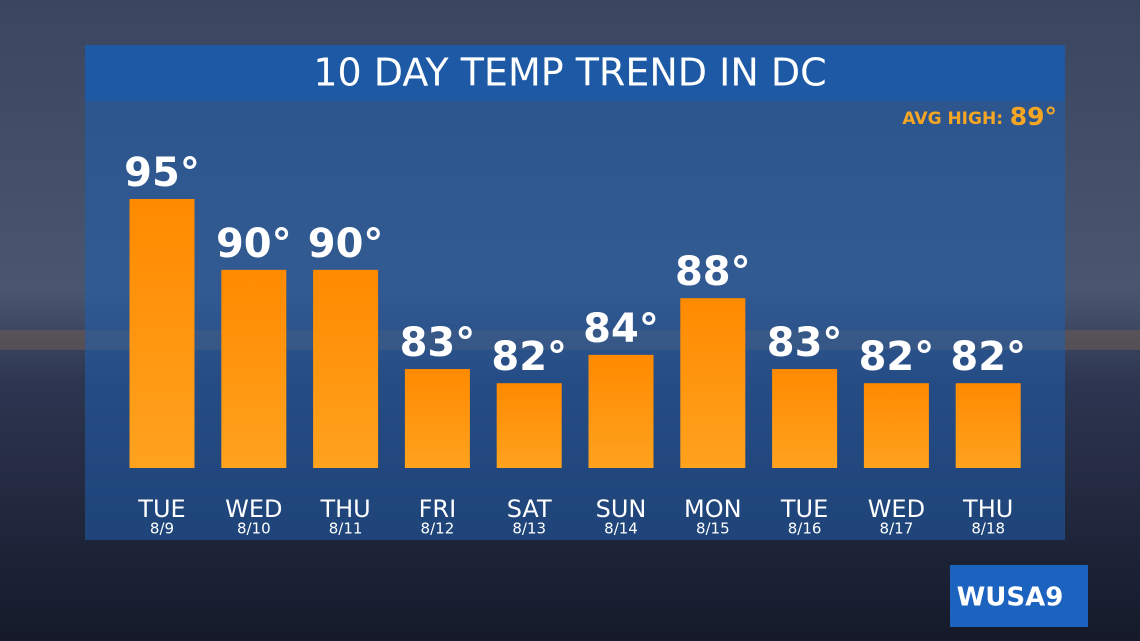 This screenshot has width=1140, height=641. Describe the element at coordinates (897, 529) in the screenshot. I see `x-tick-sublabel: 8/17` at that location.